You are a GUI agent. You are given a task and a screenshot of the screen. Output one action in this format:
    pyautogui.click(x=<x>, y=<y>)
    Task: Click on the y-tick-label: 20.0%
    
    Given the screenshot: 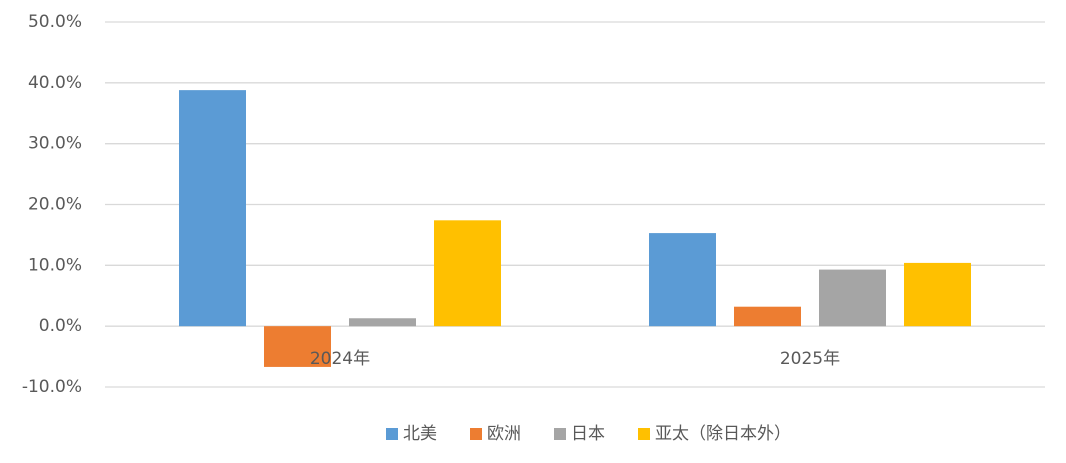 What is the action you would take?
    pyautogui.click(x=55, y=205)
    